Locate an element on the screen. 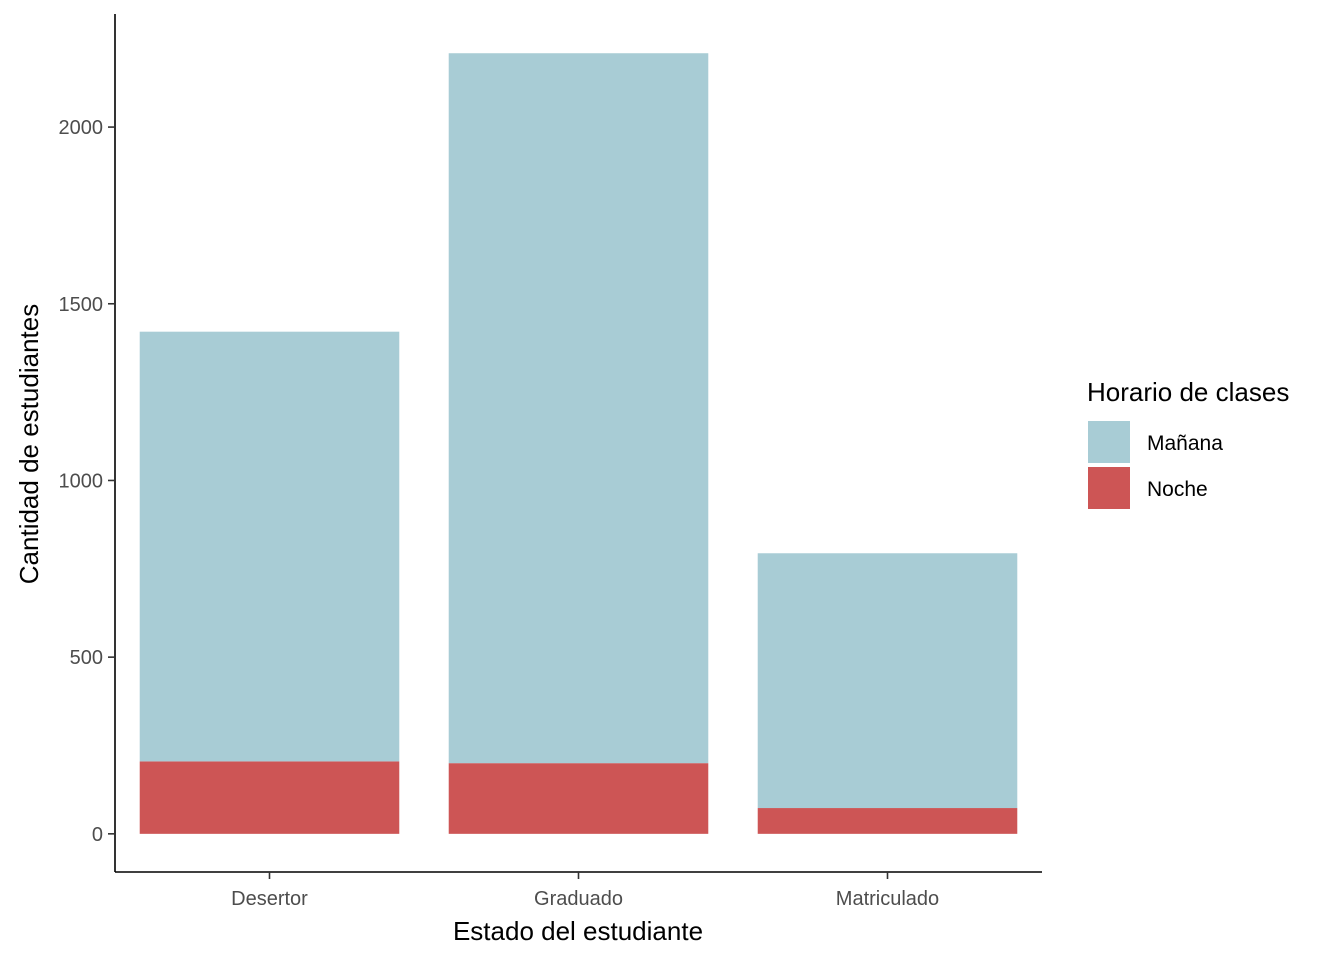 This screenshot has width=1344, height=965. bar-matriculado-noche is located at coordinates (887, 821).